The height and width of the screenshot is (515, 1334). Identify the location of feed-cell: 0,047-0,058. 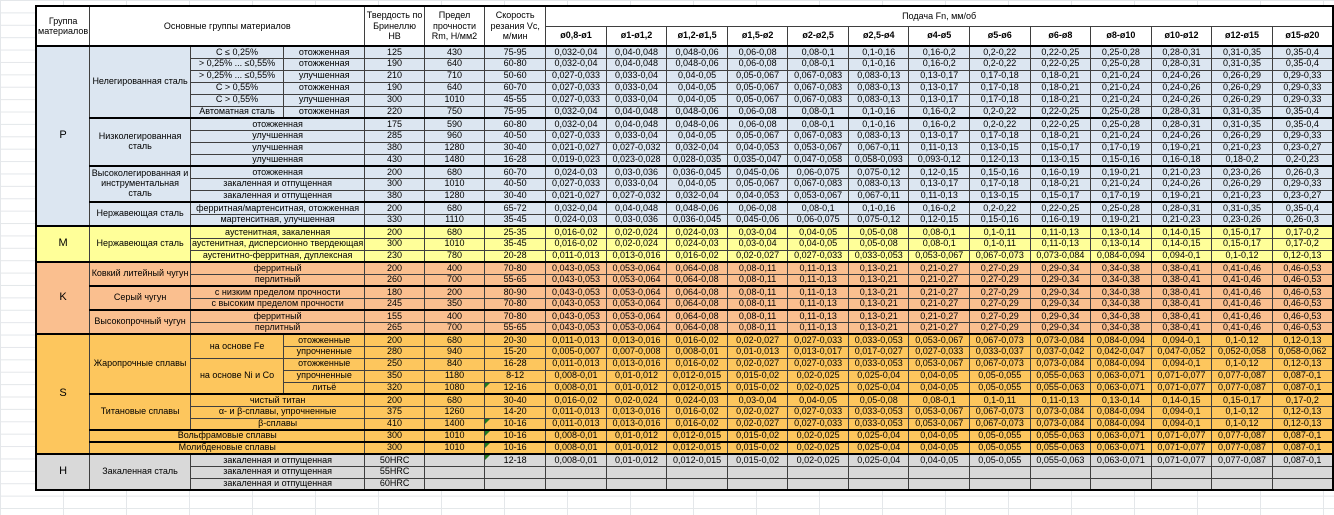
(818, 160).